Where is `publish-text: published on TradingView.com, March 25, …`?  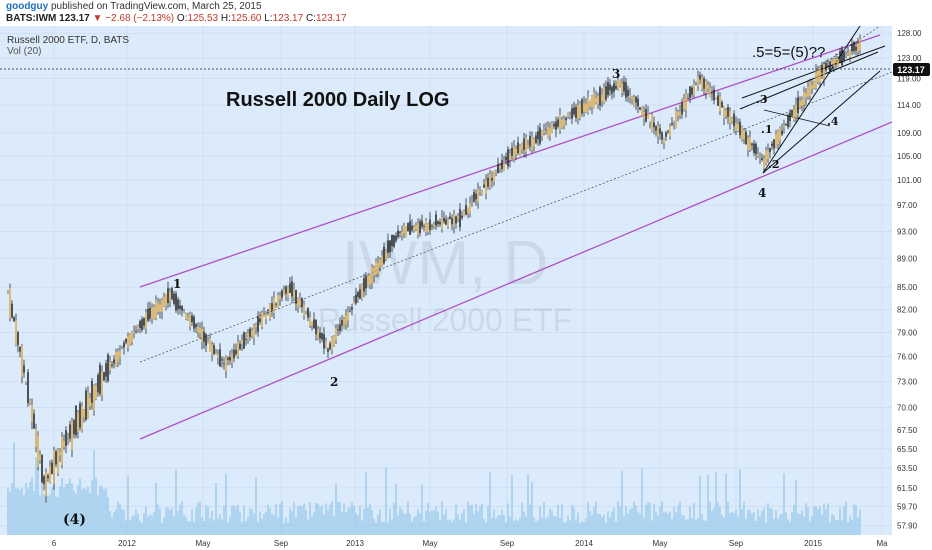 publish-text: published on TradingView.com, March 25, … is located at coordinates (156, 6).